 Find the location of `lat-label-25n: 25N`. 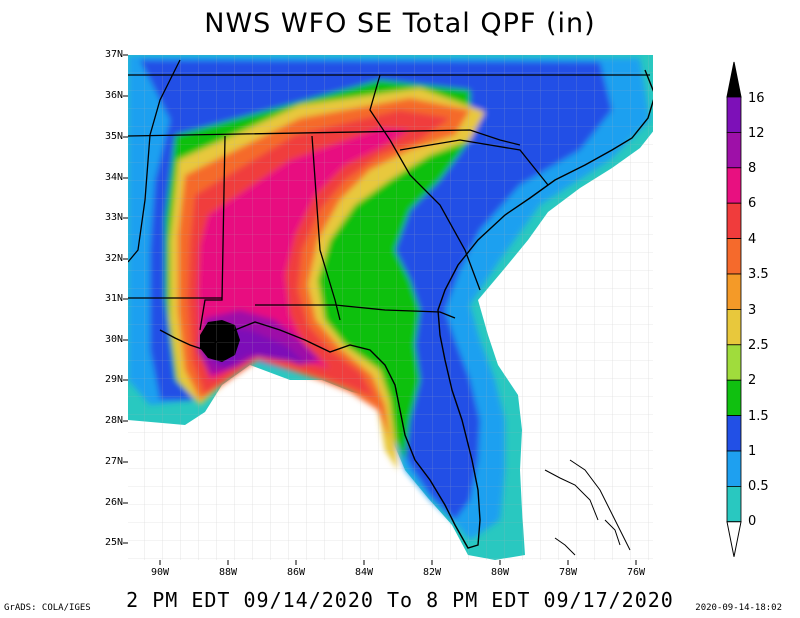

lat-label-25n: 25N is located at coordinates (113, 542).